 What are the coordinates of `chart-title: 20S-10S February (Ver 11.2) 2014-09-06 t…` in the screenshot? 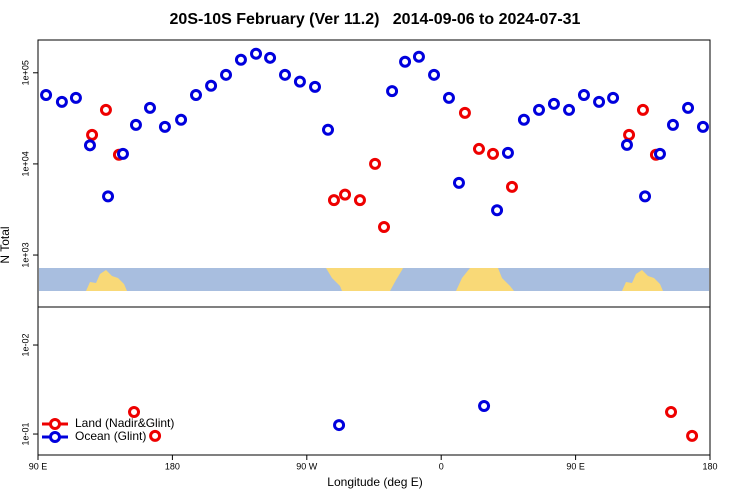 It's located at (375, 19).